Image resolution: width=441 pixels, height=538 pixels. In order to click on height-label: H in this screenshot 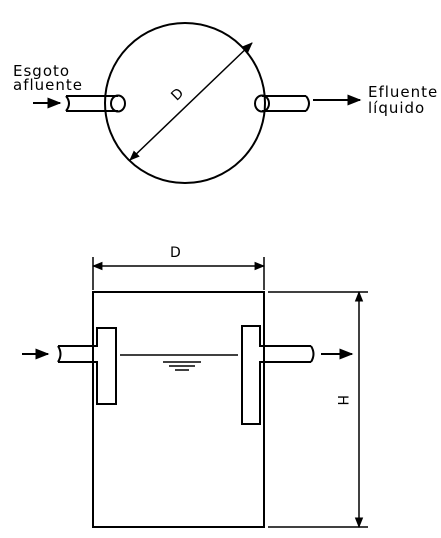, I will do `click(342, 400)`.